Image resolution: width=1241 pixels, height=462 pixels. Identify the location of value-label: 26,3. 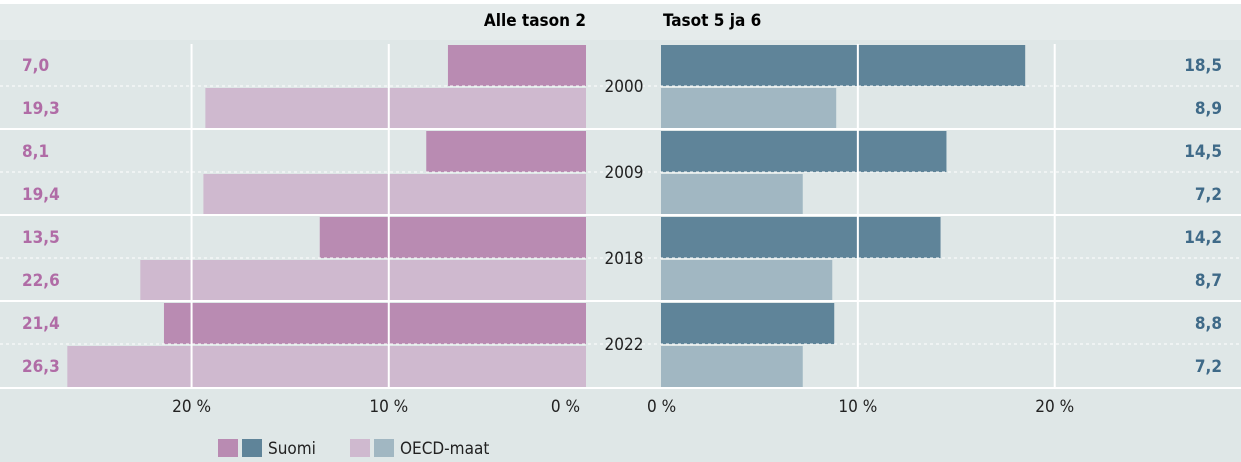
(41, 367).